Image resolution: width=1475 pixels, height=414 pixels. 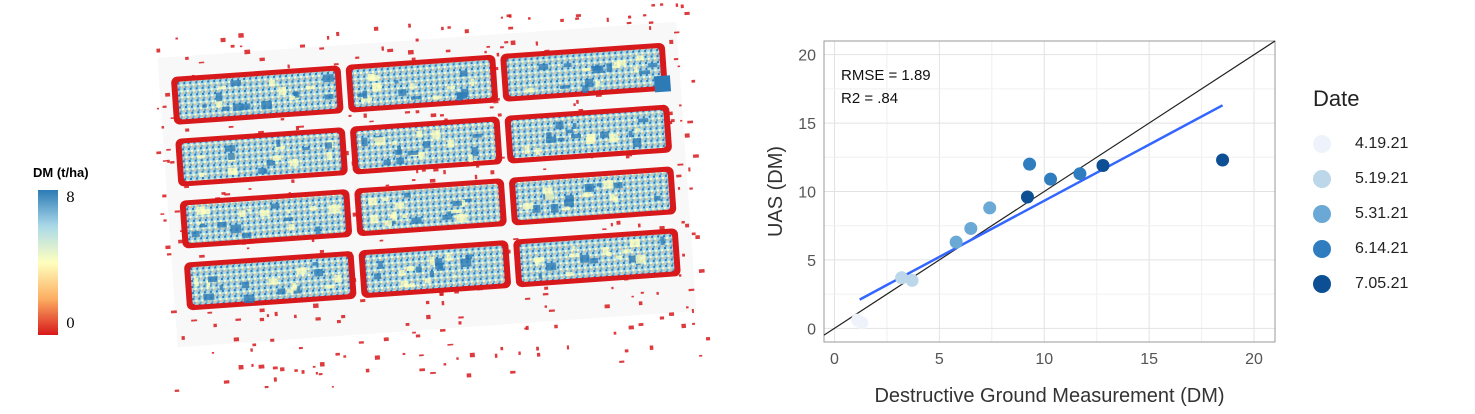 I want to click on regression-line, so click(x=1041, y=202).